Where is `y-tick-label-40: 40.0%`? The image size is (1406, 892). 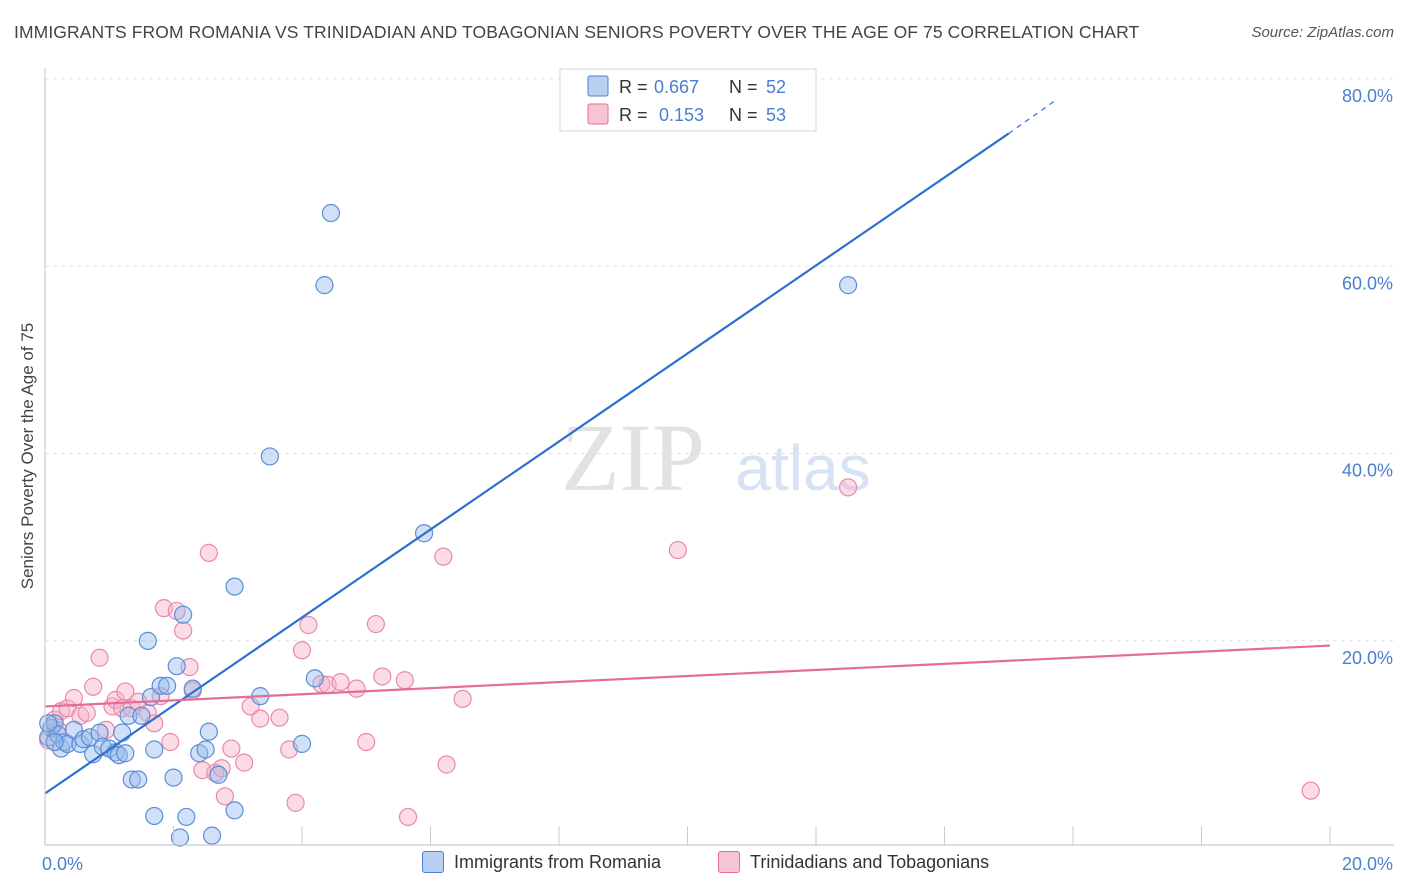 y-tick-label-40: 40.0% is located at coordinates (1367, 471).